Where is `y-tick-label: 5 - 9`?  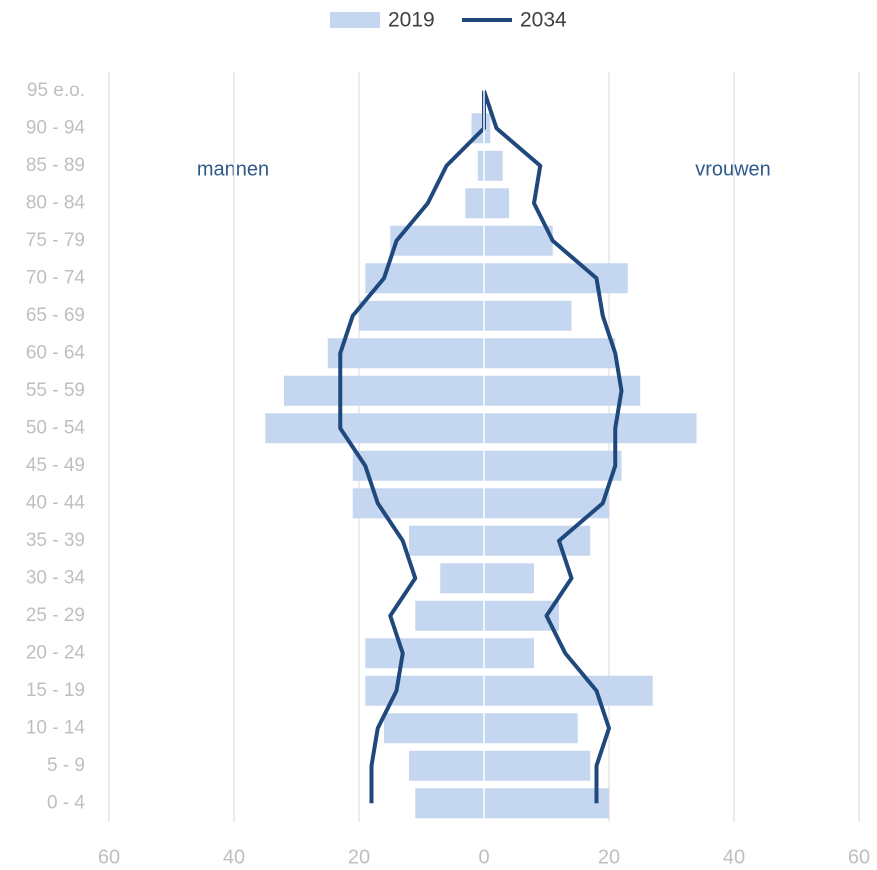
y-tick-label: 5 - 9 is located at coordinates (66, 765).